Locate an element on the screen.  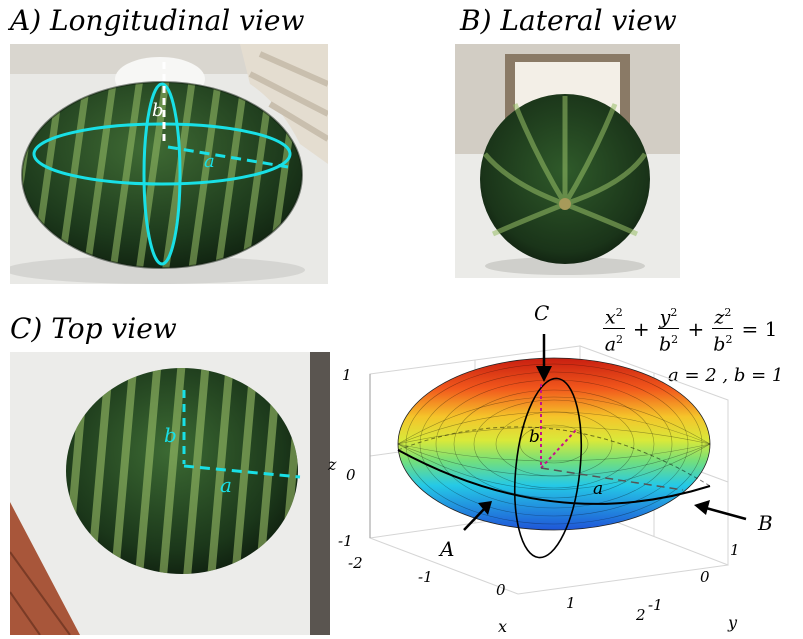
y-tick: 1 is located at coordinates (735, 550).